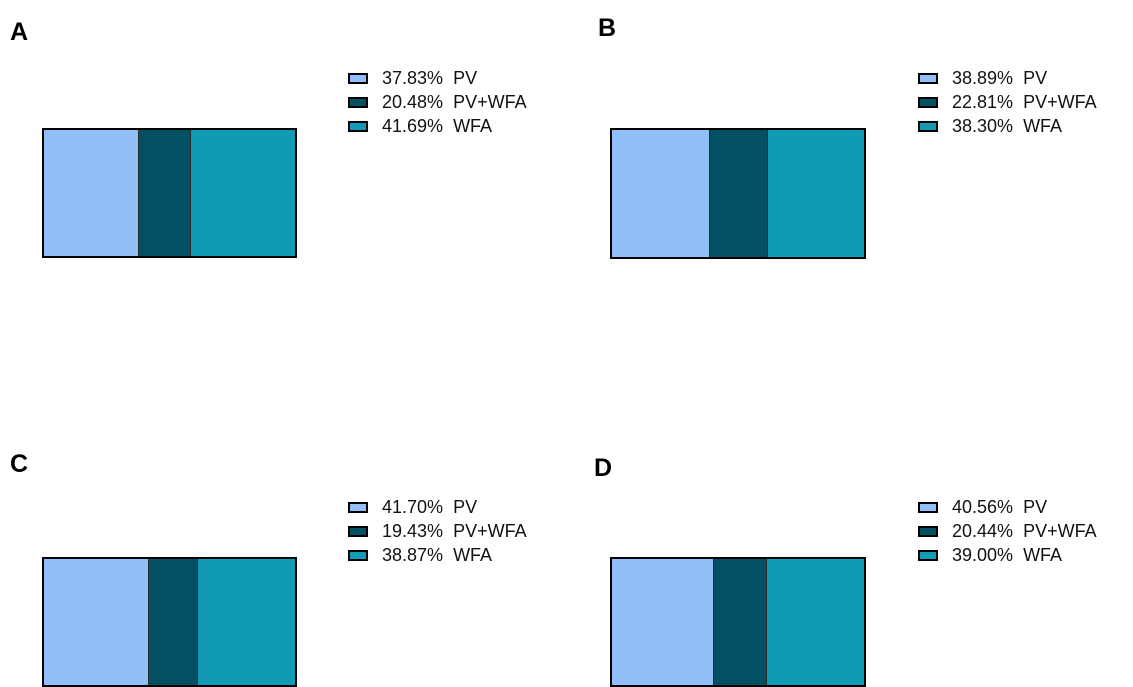 This screenshot has height=687, width=1133. I want to click on legend-percent: 38.89%, so click(983, 77).